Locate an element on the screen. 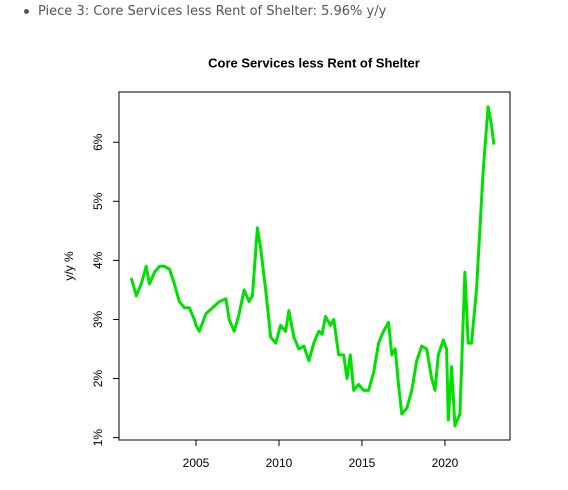 This screenshot has width=568, height=490. bullet is located at coordinates (26, 11).